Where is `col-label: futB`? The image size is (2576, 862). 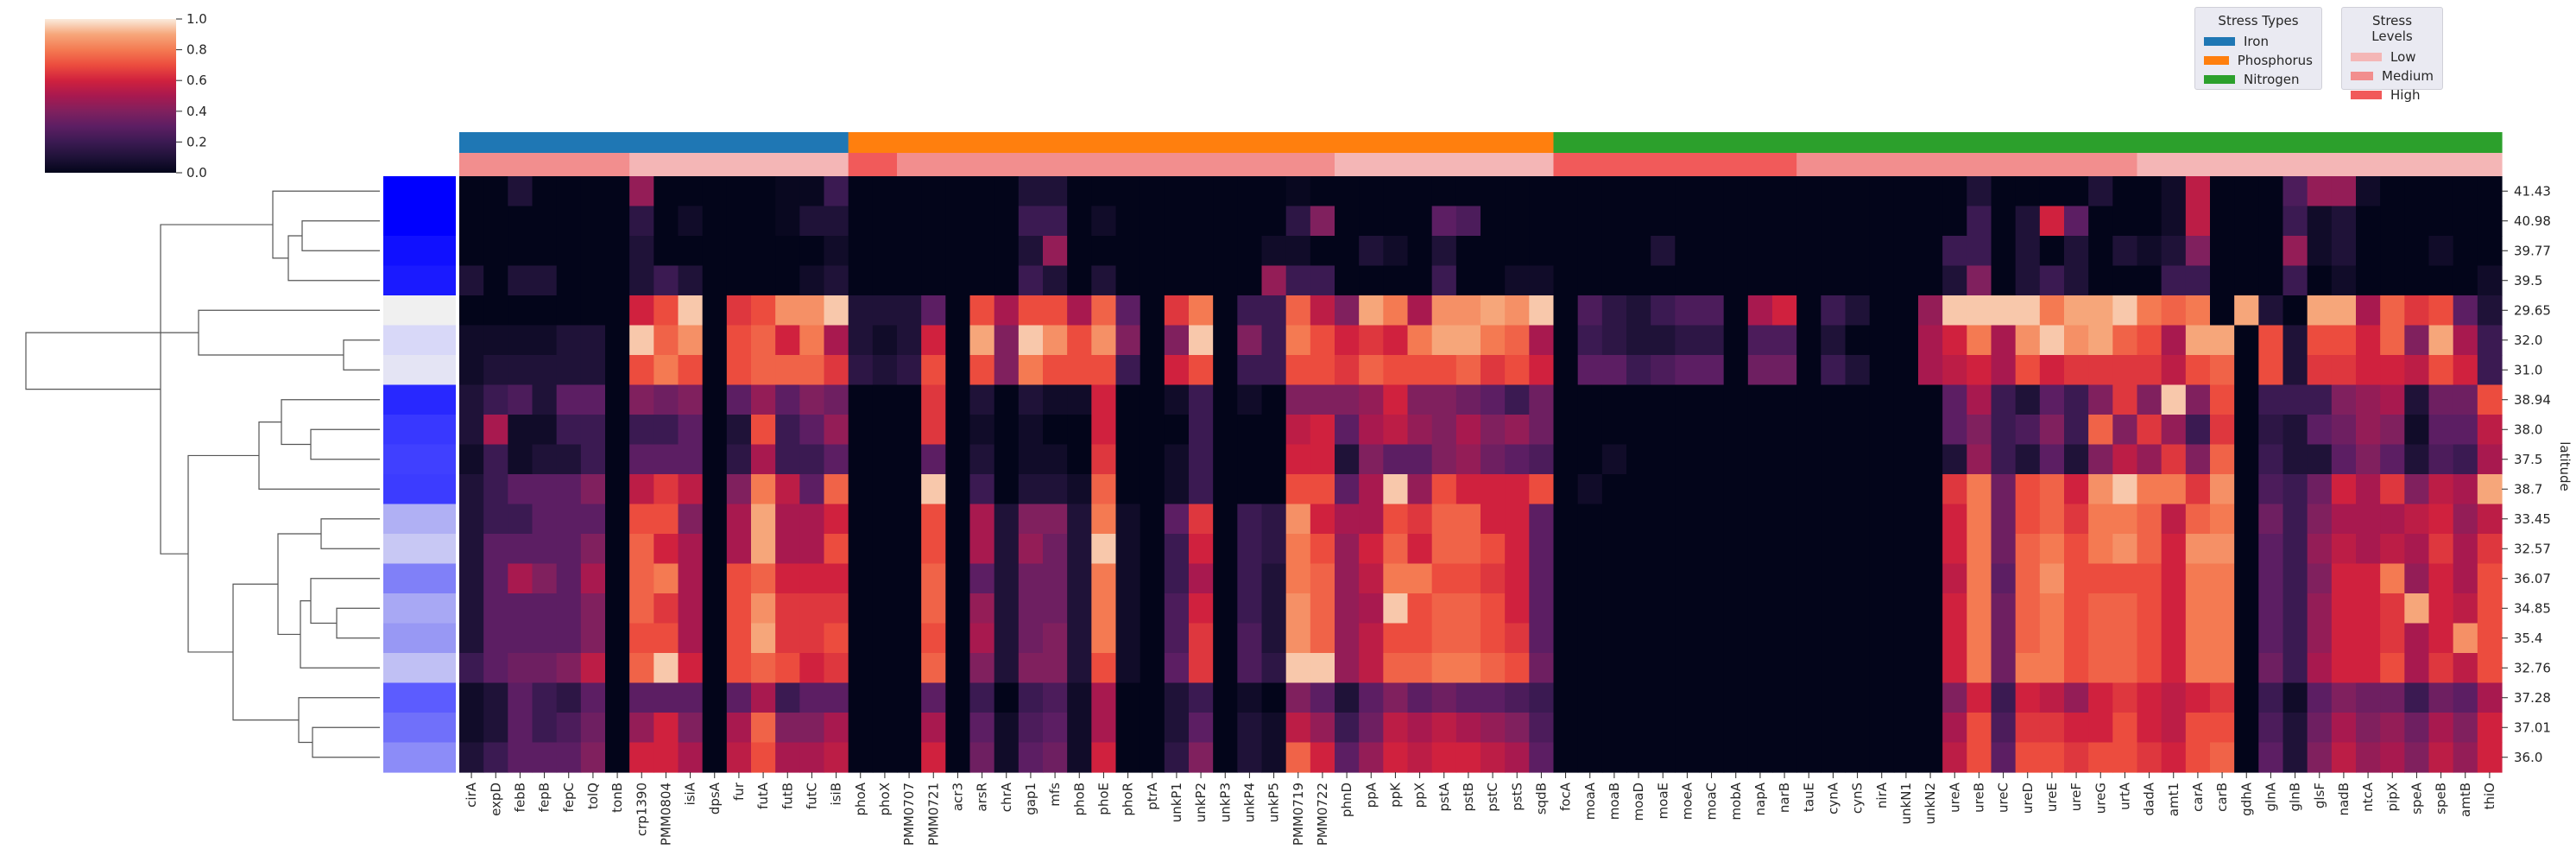 col-label: futB is located at coordinates (787, 796).